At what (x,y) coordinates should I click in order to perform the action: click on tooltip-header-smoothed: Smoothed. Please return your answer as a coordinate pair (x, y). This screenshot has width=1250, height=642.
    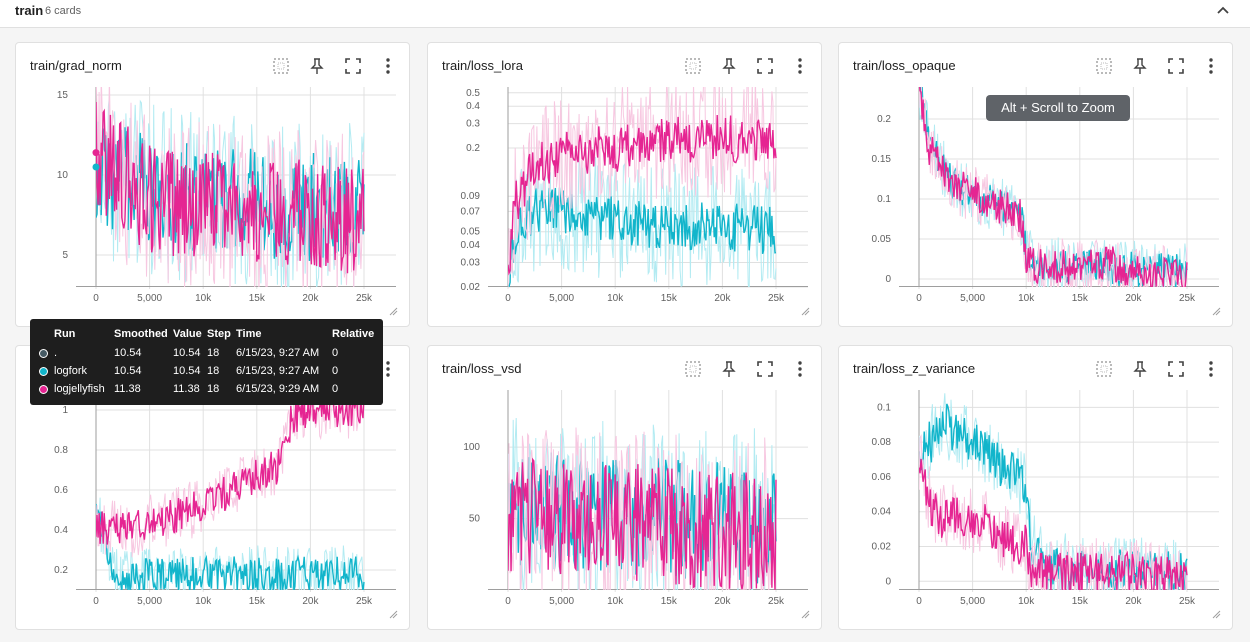
    Looking at the image, I should click on (141, 334).